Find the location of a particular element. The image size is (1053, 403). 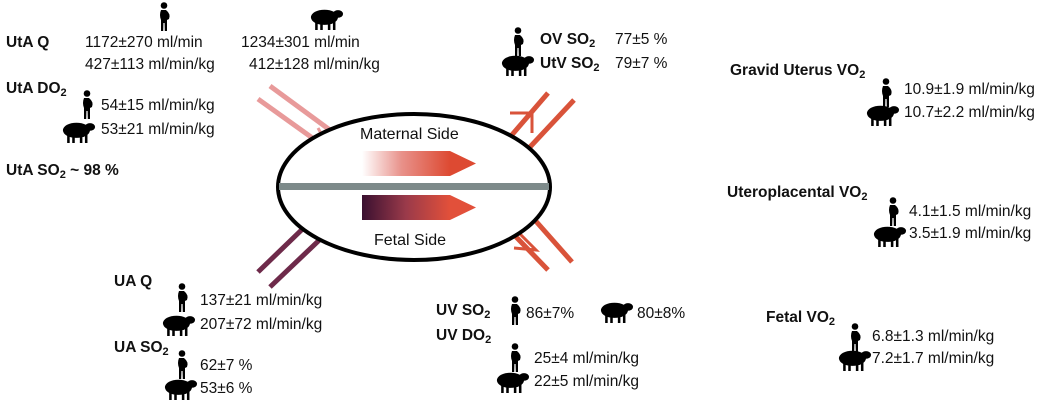

uta-q-sheep: 1234±301 ml/min is located at coordinates (300, 42).